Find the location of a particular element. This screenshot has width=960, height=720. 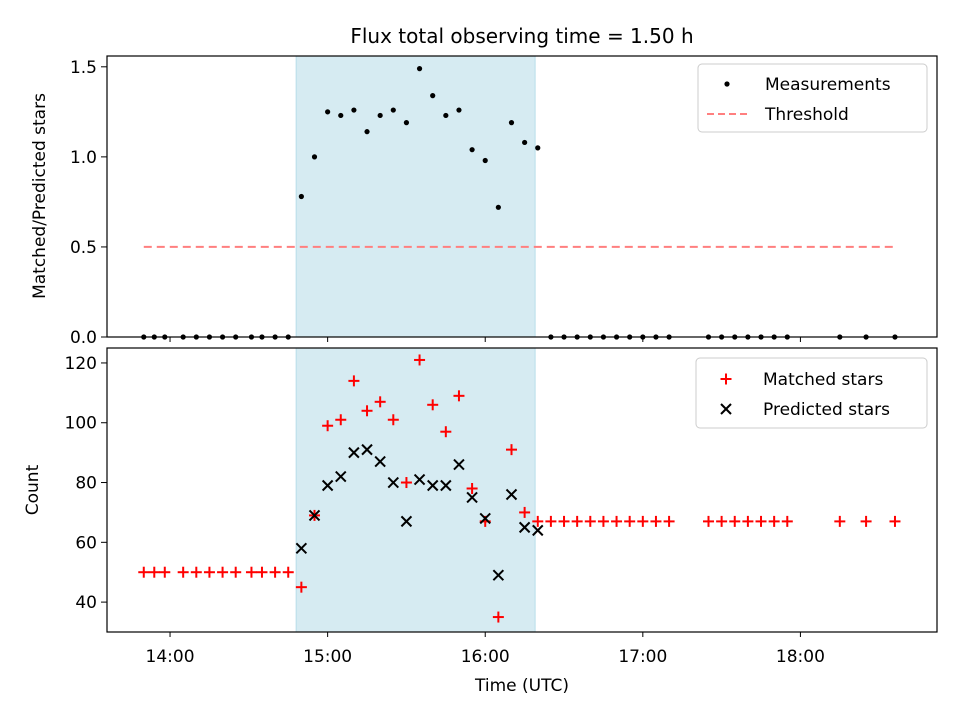

x-tick-label: 18:00 is located at coordinates (800, 657).